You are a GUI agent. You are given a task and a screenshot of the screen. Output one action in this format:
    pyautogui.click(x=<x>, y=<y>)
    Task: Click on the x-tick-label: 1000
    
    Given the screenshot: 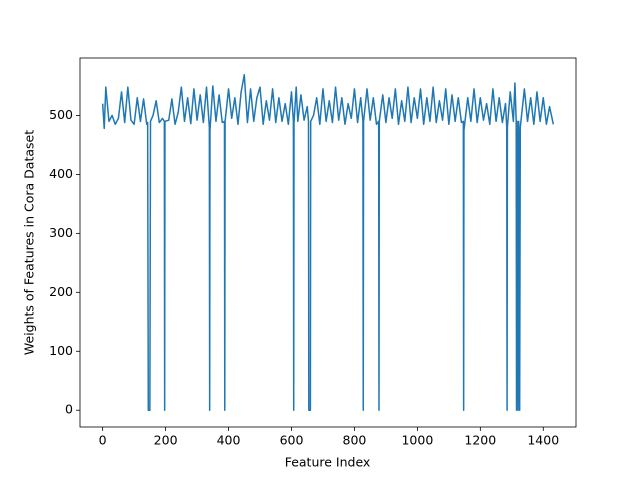 What is the action you would take?
    pyautogui.click(x=417, y=440)
    